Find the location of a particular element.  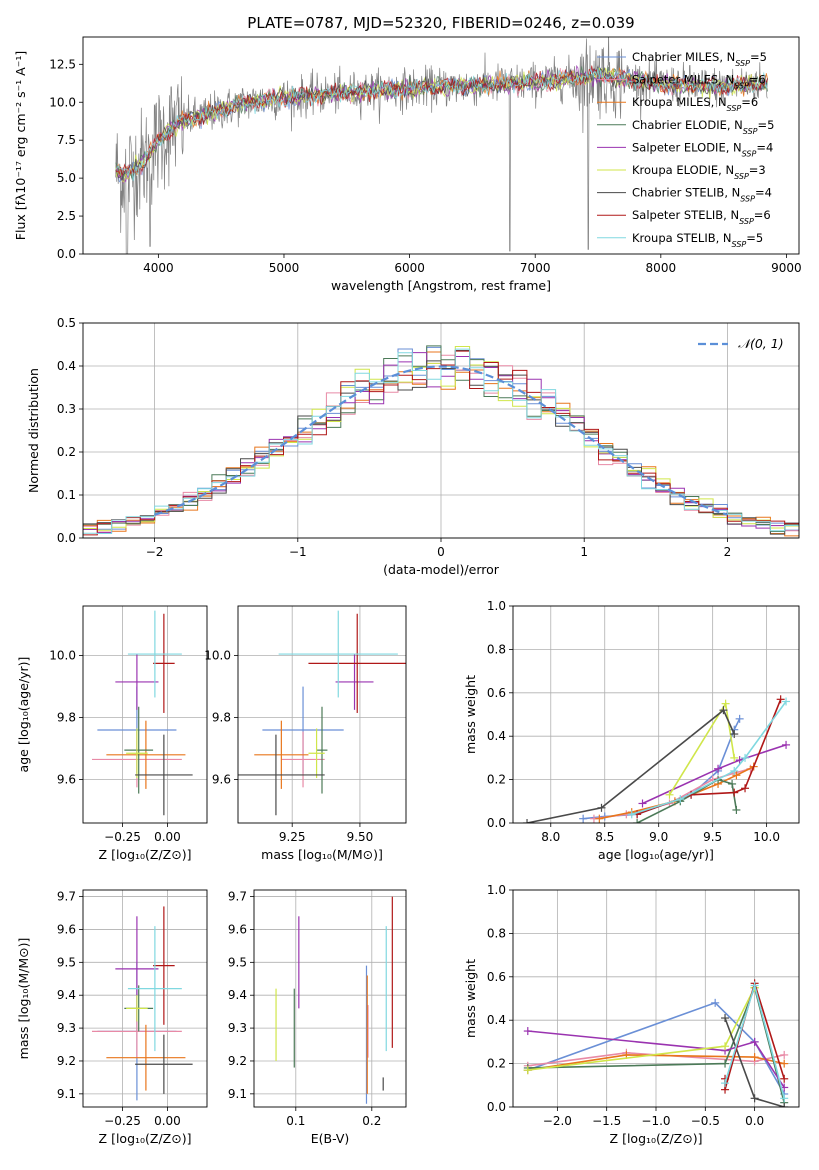

age-vs-Z-xtick-label: −0.25 is located at coordinates (122, 837).